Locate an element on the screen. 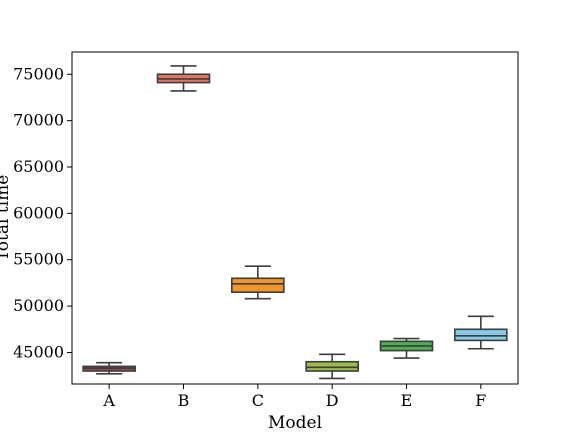 This screenshot has height=432, width=576. x-tick-label: C is located at coordinates (258, 400).